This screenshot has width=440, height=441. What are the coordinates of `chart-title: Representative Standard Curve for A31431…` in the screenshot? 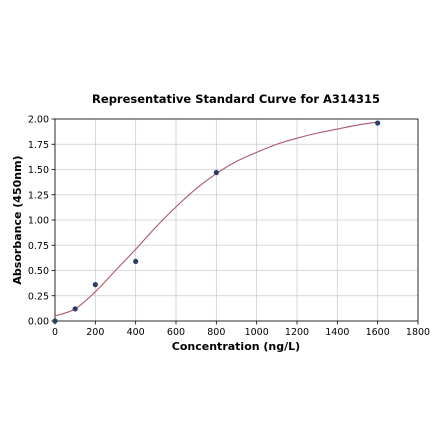 It's located at (236, 99).